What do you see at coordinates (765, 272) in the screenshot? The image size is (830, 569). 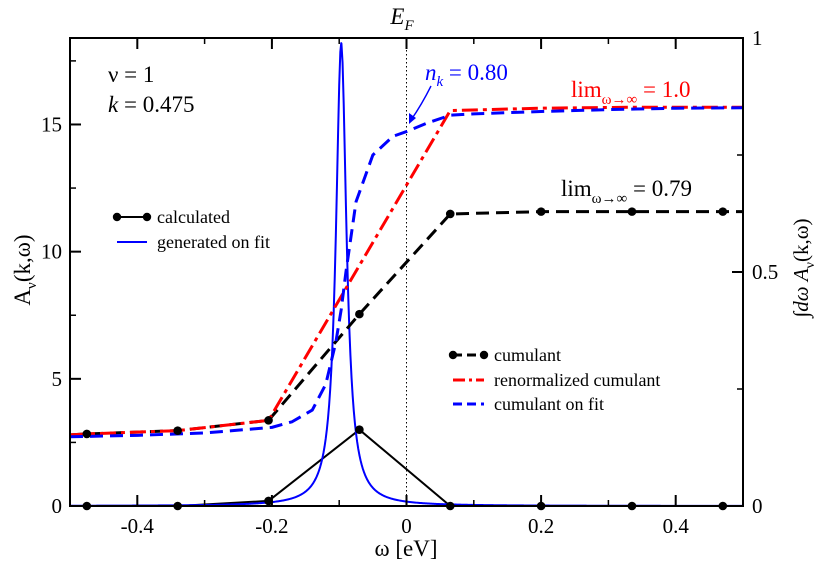 I see `right-y-tick-label: 0.5` at bounding box center [765, 272].